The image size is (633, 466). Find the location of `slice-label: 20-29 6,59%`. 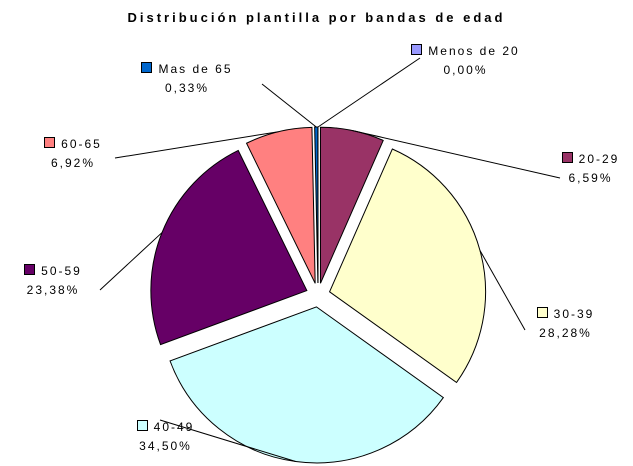

slice-label: 20-29 6,59% is located at coordinates (590, 169).